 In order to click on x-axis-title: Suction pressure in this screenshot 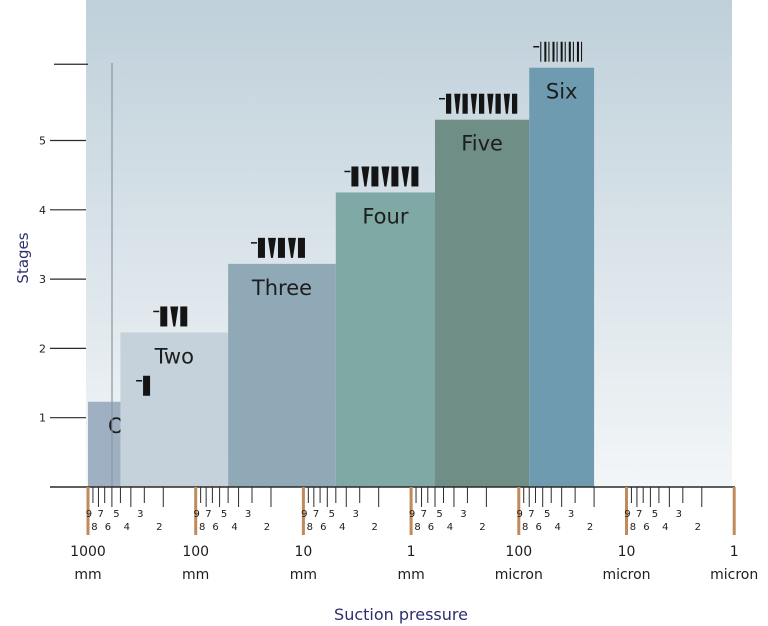, I will do `click(401, 614)`.